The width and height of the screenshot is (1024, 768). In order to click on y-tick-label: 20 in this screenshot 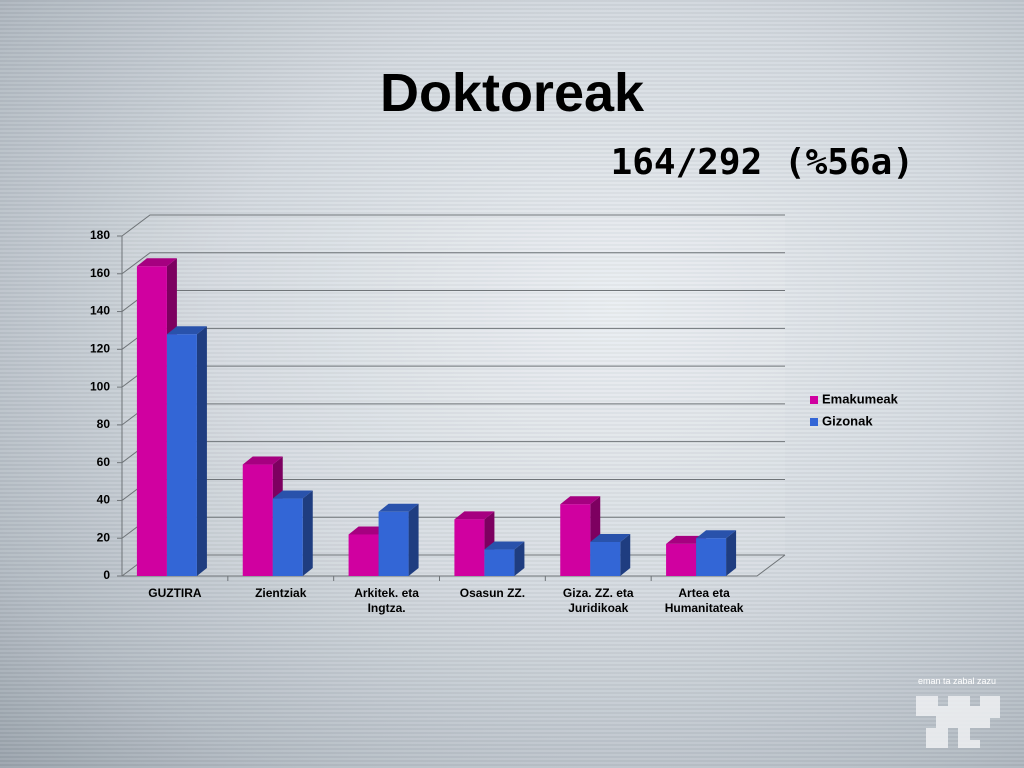, I will do `click(104, 537)`.